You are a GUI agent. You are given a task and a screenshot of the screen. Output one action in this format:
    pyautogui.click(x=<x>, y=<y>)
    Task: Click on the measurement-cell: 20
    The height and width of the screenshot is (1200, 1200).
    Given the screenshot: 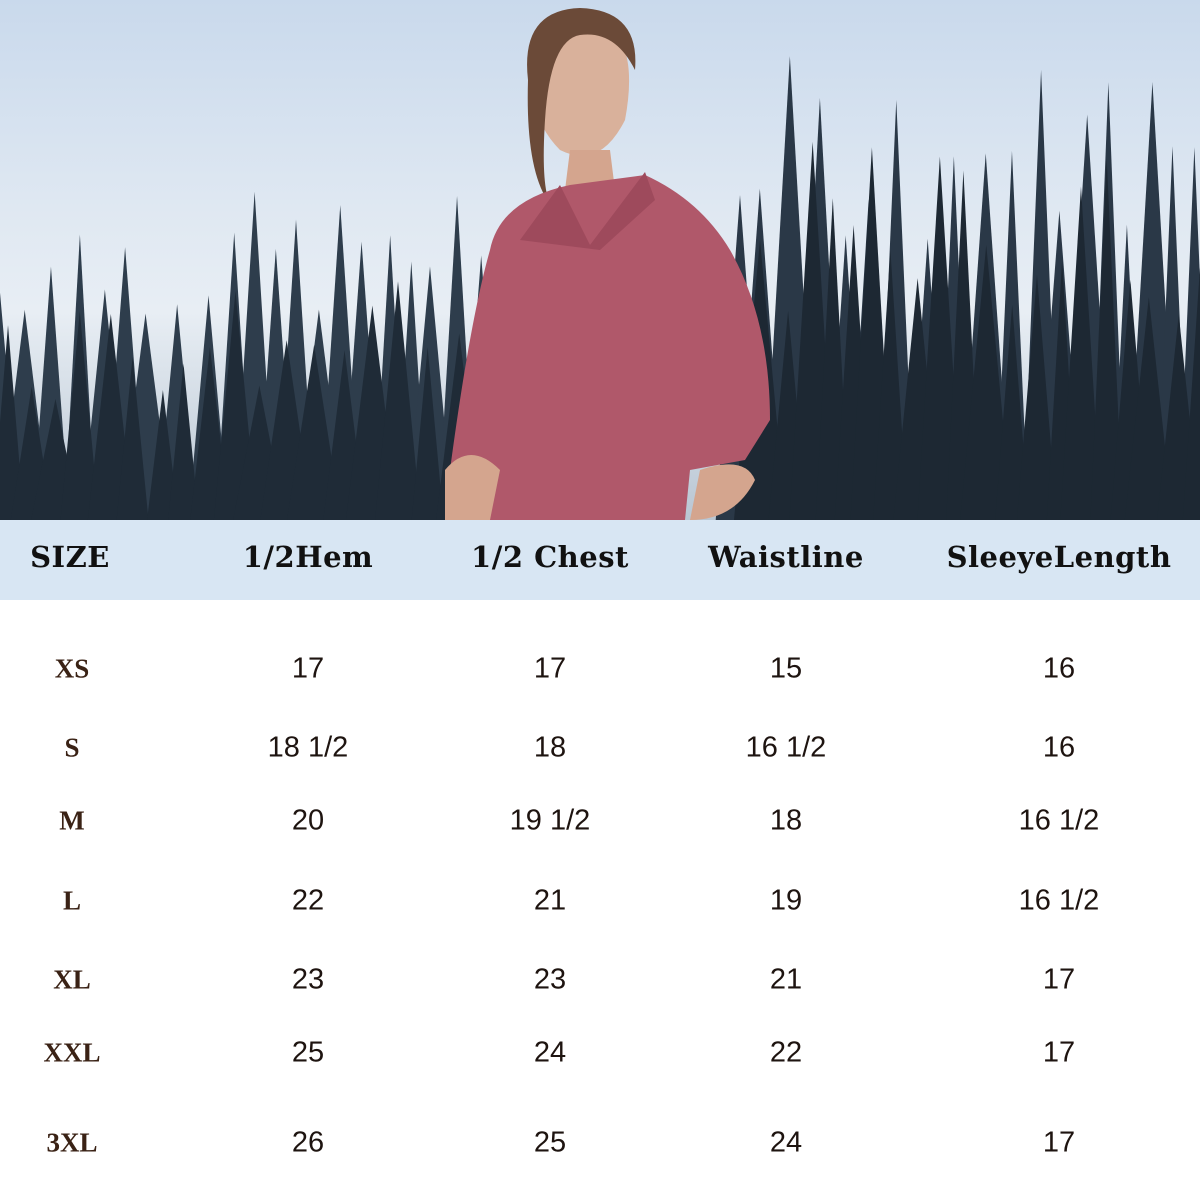 What is the action you would take?
    pyautogui.click(x=308, y=820)
    